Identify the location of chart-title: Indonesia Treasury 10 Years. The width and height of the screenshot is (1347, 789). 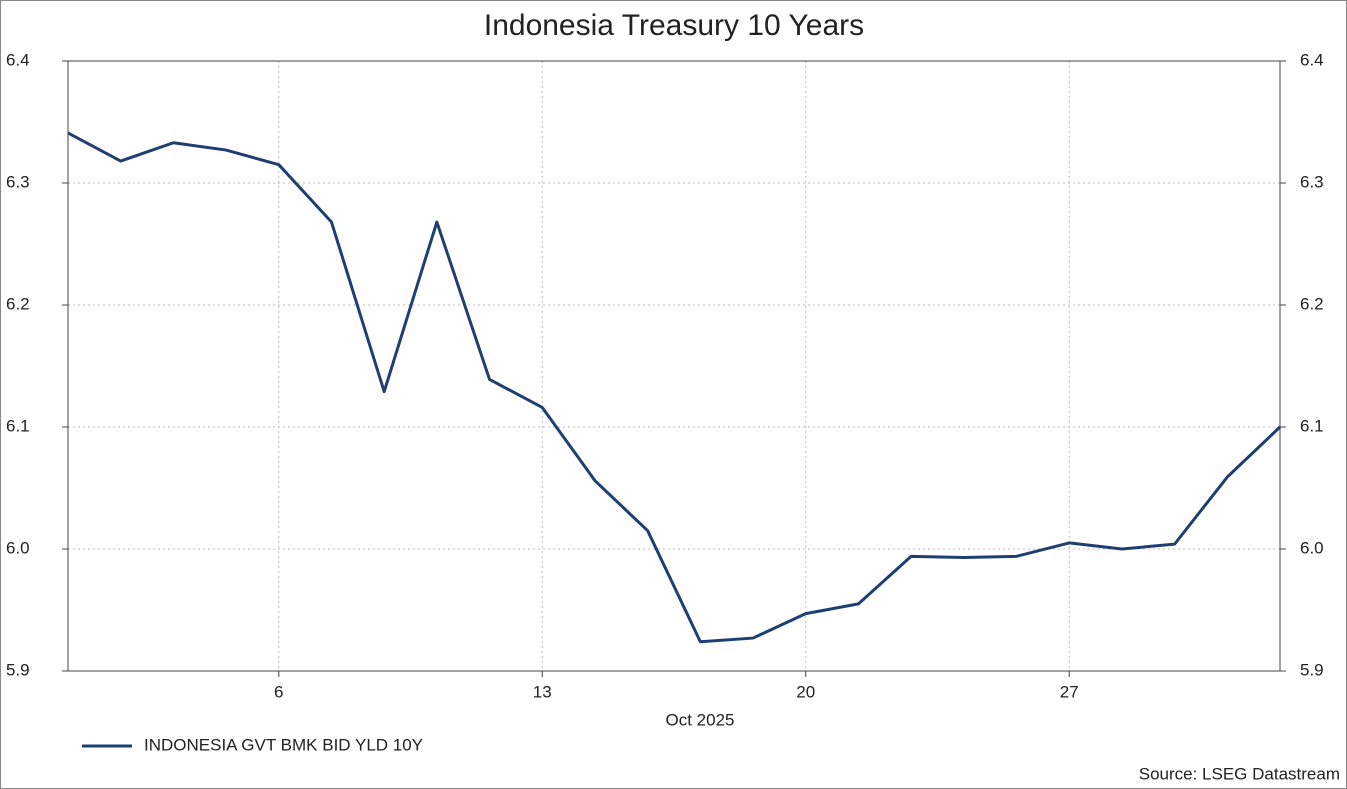
(674, 25).